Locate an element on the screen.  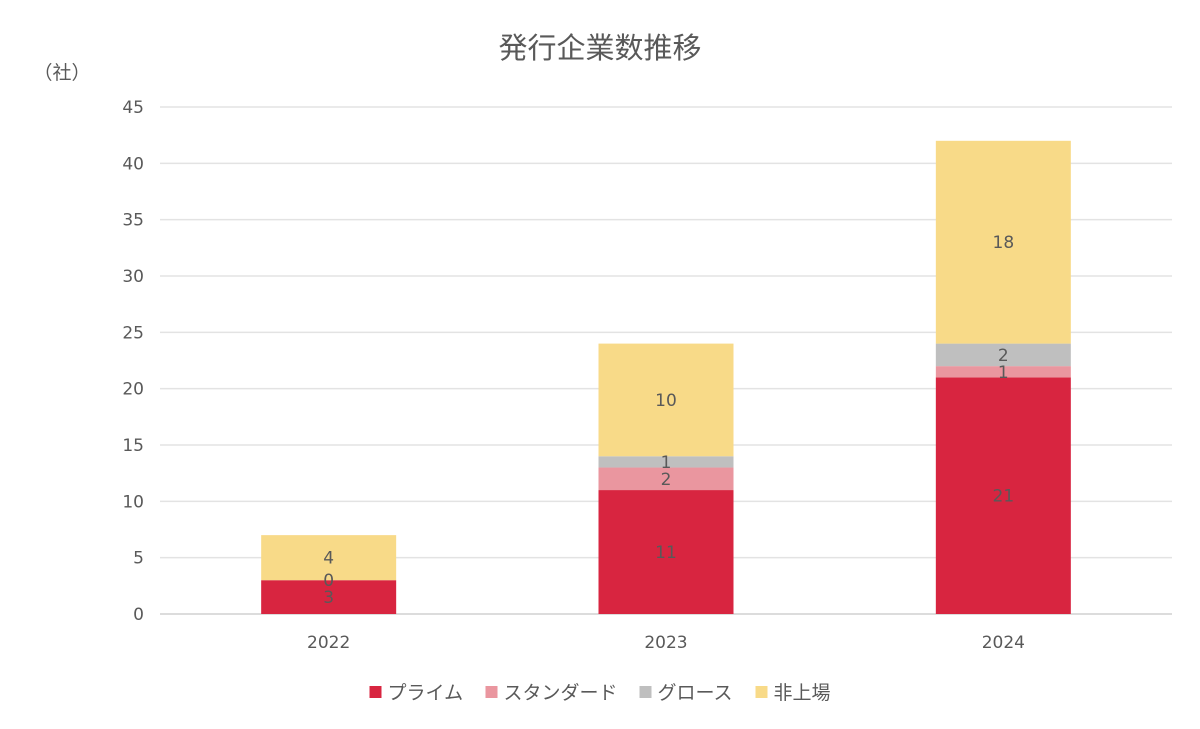
data-label: 10 is located at coordinates (666, 401).